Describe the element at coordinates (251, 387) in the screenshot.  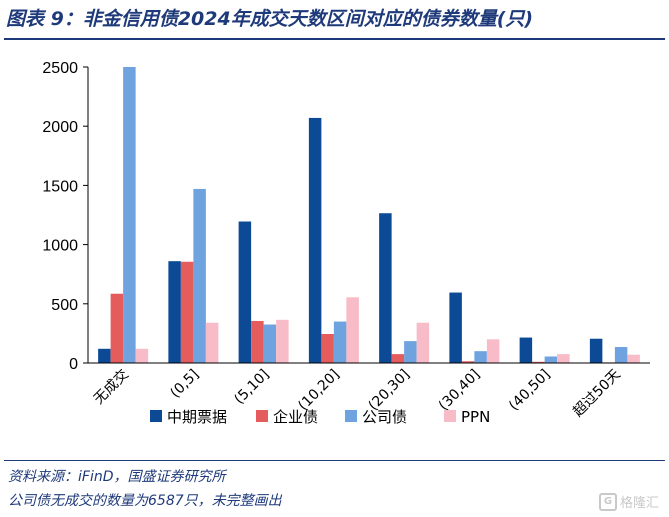
I see `x-tick-label: (5,10]` at that location.